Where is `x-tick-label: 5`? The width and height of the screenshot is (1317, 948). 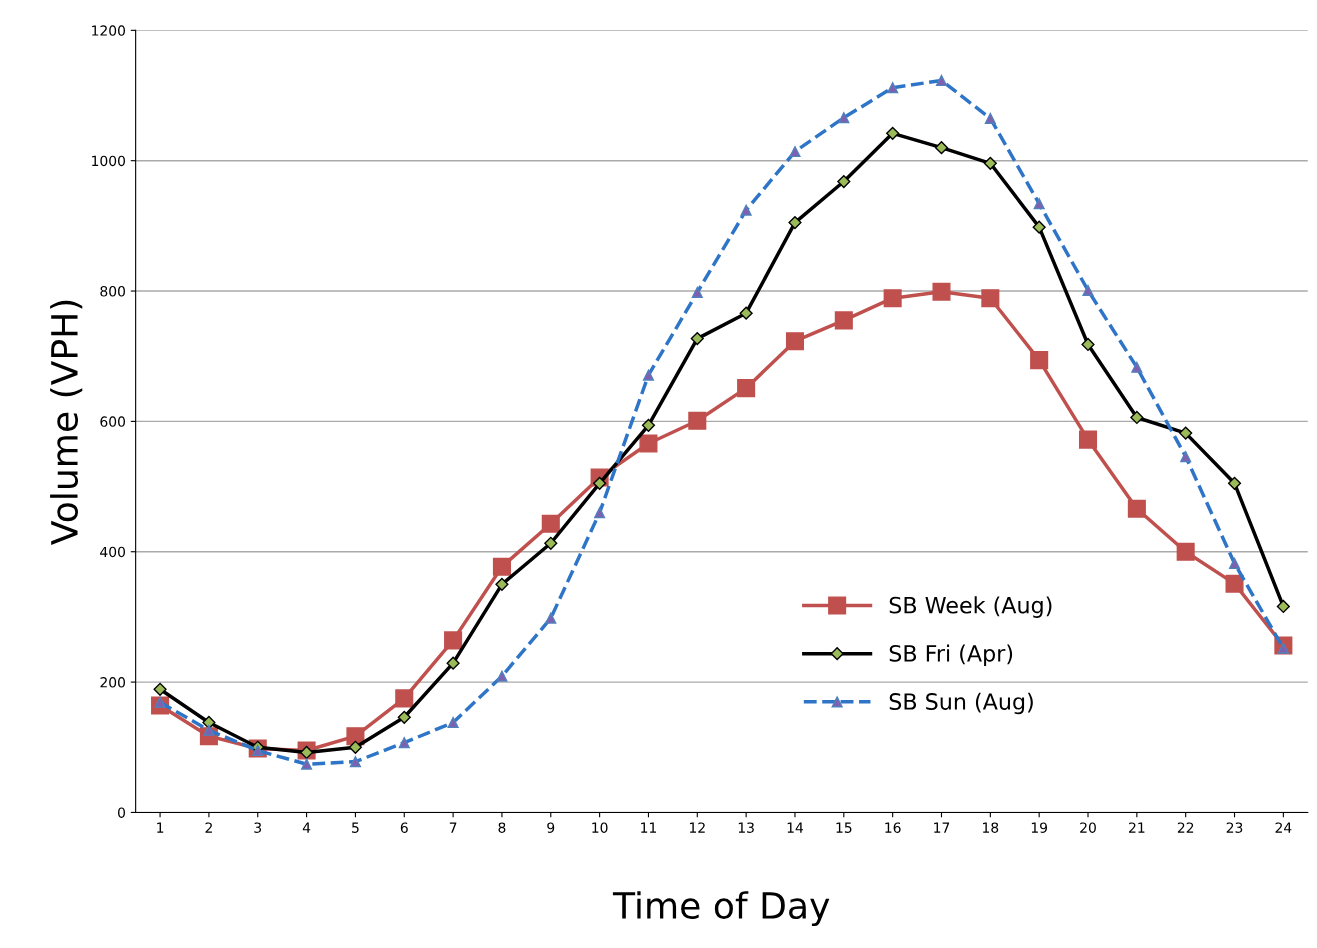 x-tick-label: 5 is located at coordinates (355, 827).